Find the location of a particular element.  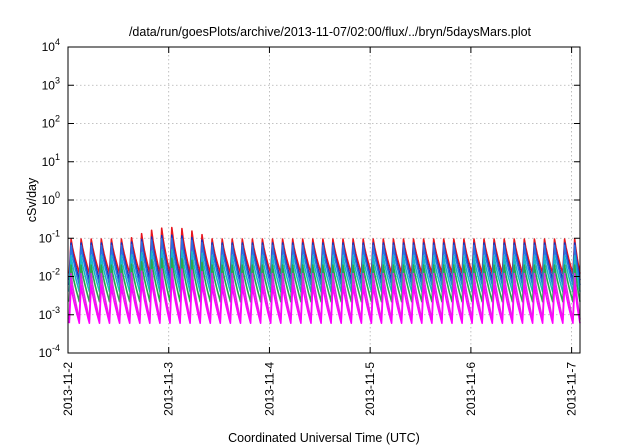

y-tick-label: 10⁻⁴ is located at coordinates (49, 351).